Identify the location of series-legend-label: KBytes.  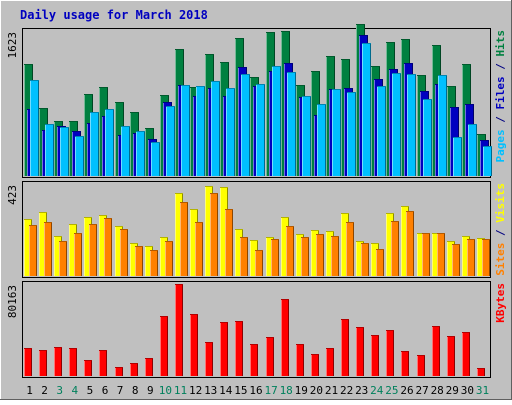
(500, 303).